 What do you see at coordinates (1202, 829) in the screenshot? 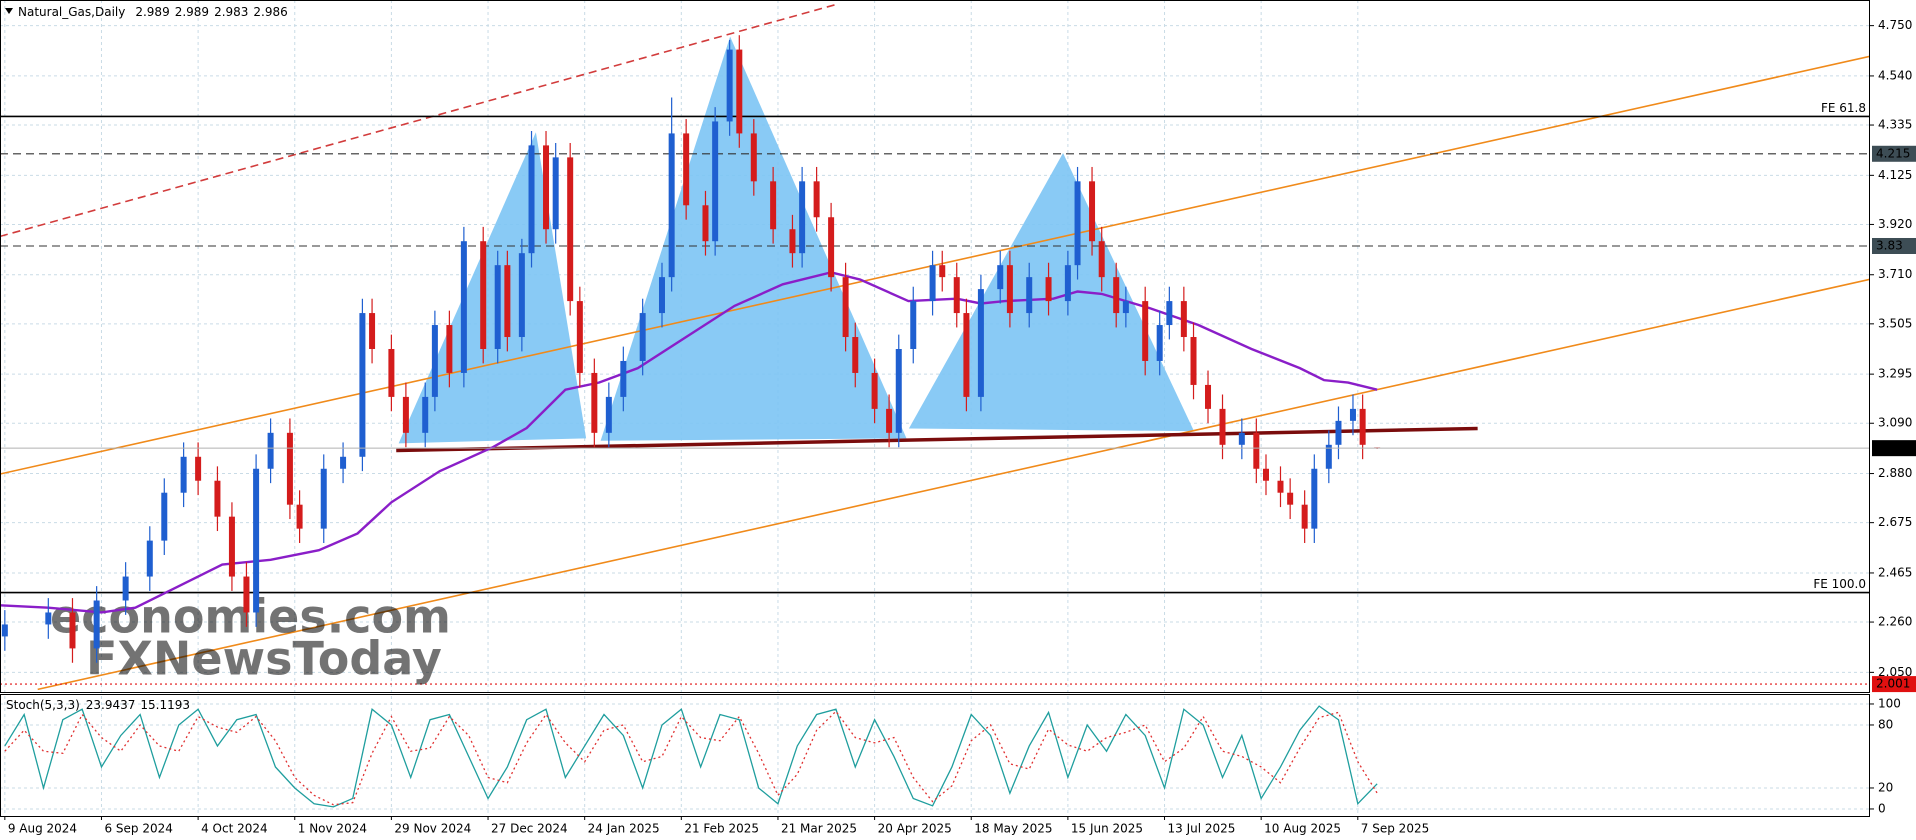
I see `x-tick-label: 13 Jul 2025` at bounding box center [1202, 829].